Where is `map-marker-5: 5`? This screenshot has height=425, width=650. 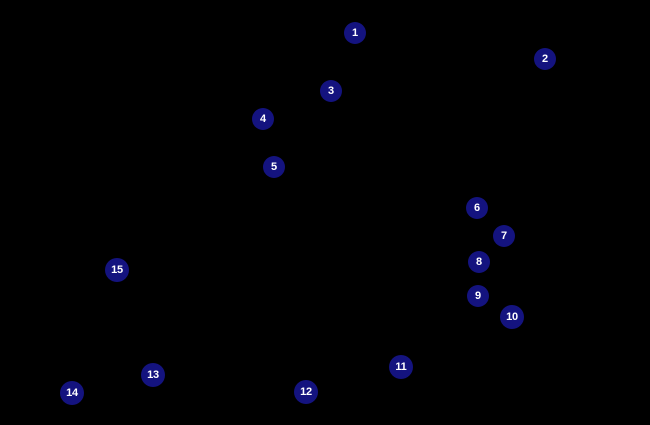 map-marker-5: 5 is located at coordinates (274, 167).